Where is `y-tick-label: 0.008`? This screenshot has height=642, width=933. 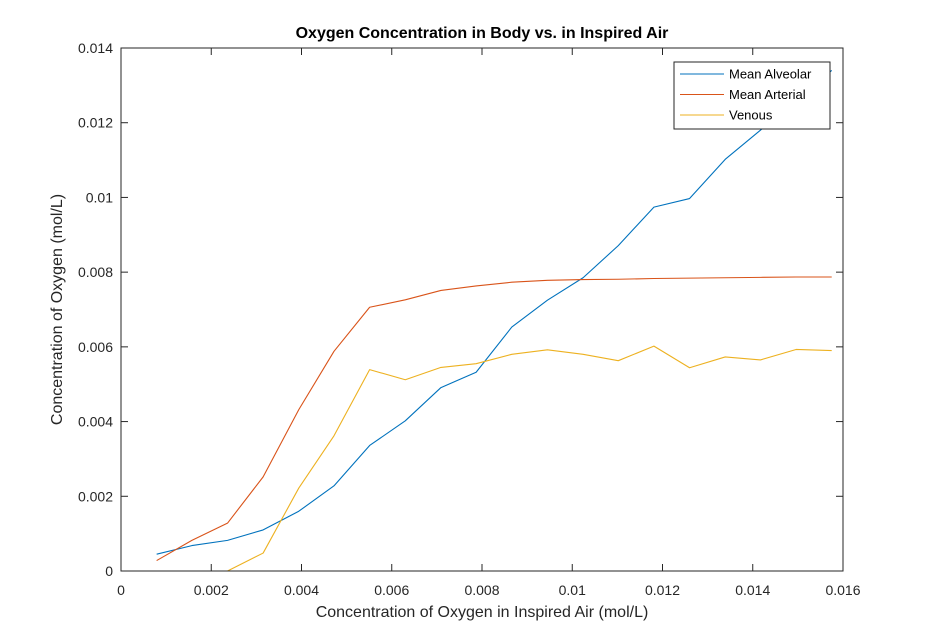
y-tick-label: 0.008 is located at coordinates (95, 272).